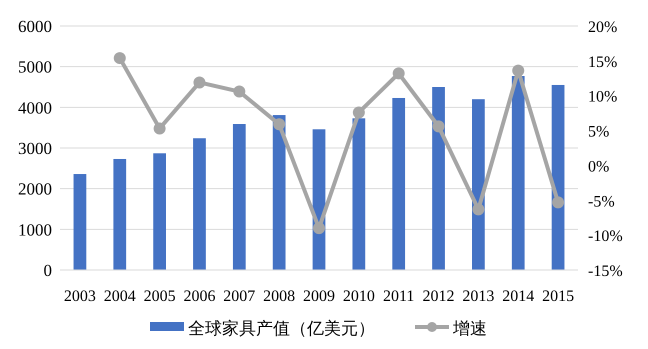  What do you see at coordinates (35, 26) in the screenshot?
I see `y-tick-label: 6000` at bounding box center [35, 26].